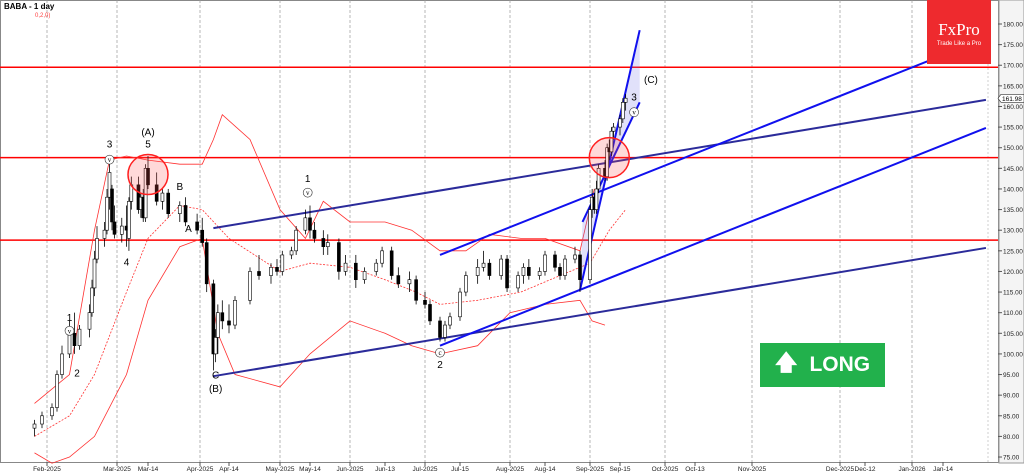 Image resolution: width=1024 pixels, height=474 pixels. What do you see at coordinates (651, 80) in the screenshot?
I see `wave-label: (C)` at bounding box center [651, 80].